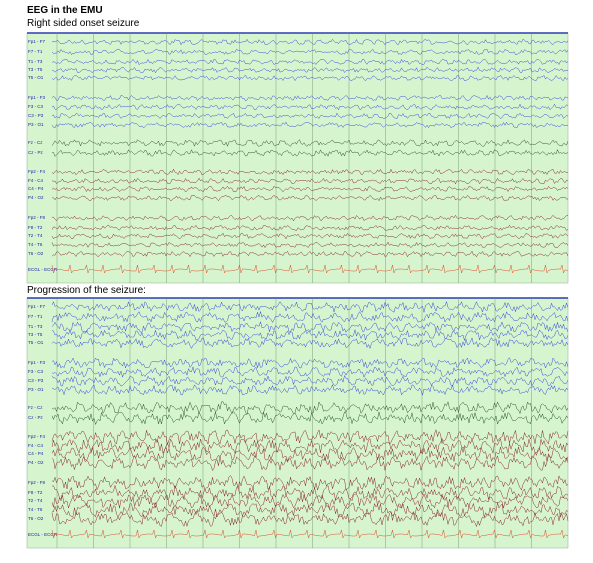  Describe the element at coordinates (65, 10) in the screenshot. I see `title: EEG in the EMU` at that location.